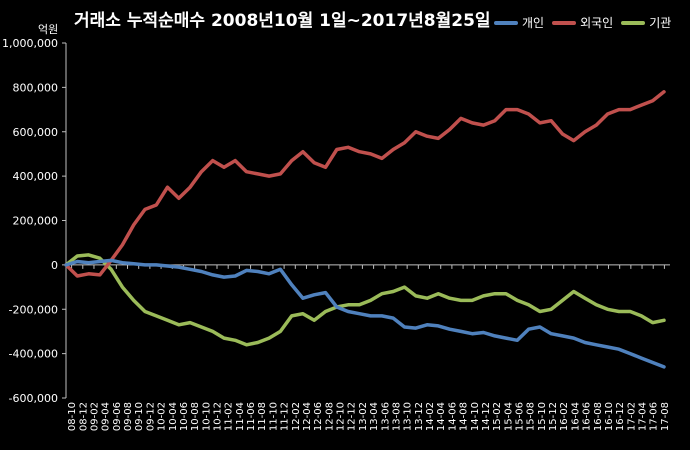 This screenshot has height=450, width=690. I want to click on x-tick-label: 14-12, so click(486, 416).